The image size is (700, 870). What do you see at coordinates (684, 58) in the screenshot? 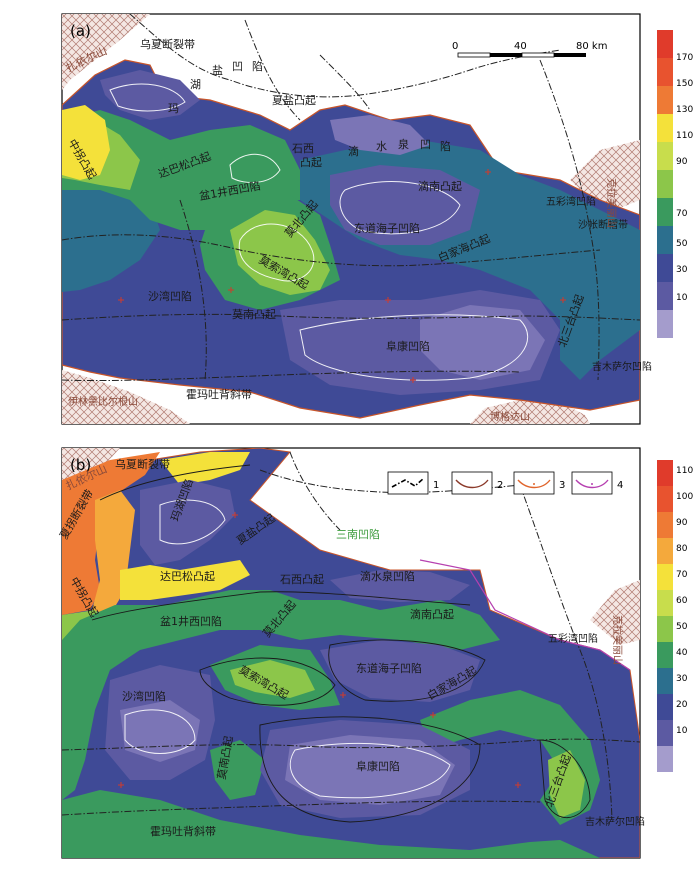
I see `cb-a-170: 170` at bounding box center [684, 58].